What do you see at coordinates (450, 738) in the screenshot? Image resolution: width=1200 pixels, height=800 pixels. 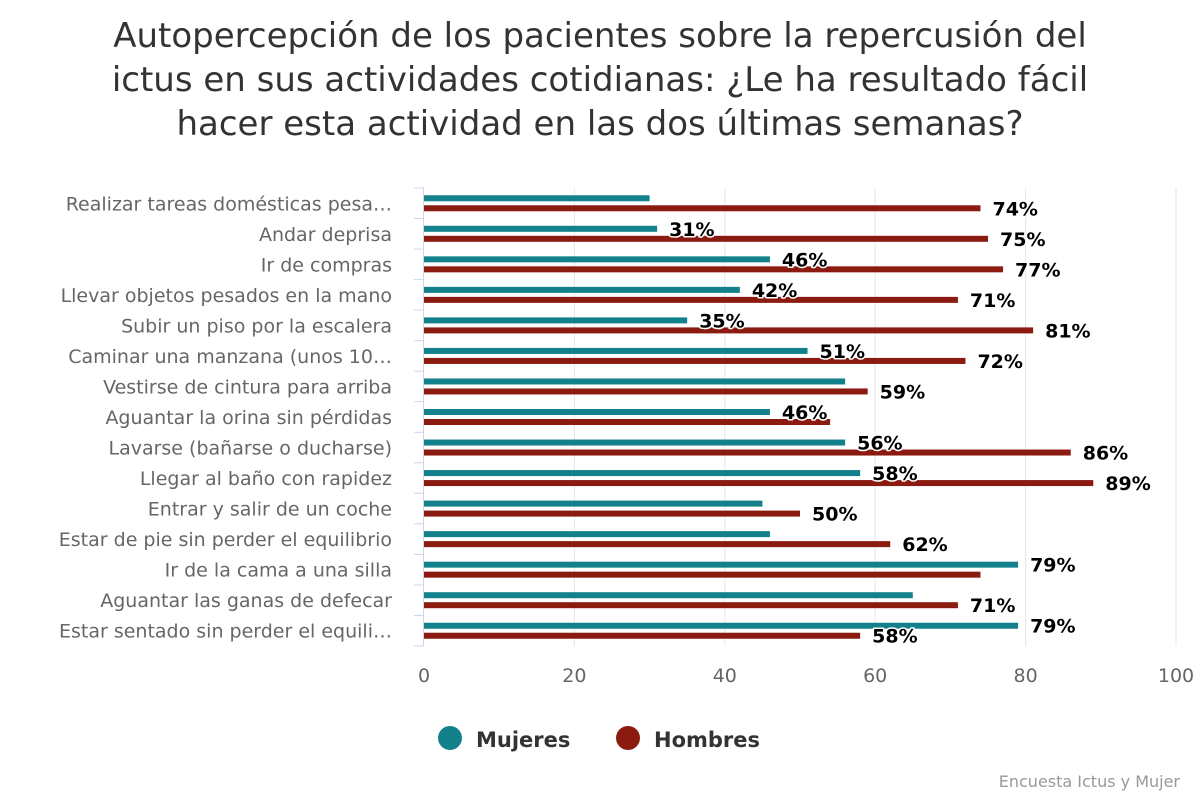 I see `legend-marker-mujeres` at bounding box center [450, 738].